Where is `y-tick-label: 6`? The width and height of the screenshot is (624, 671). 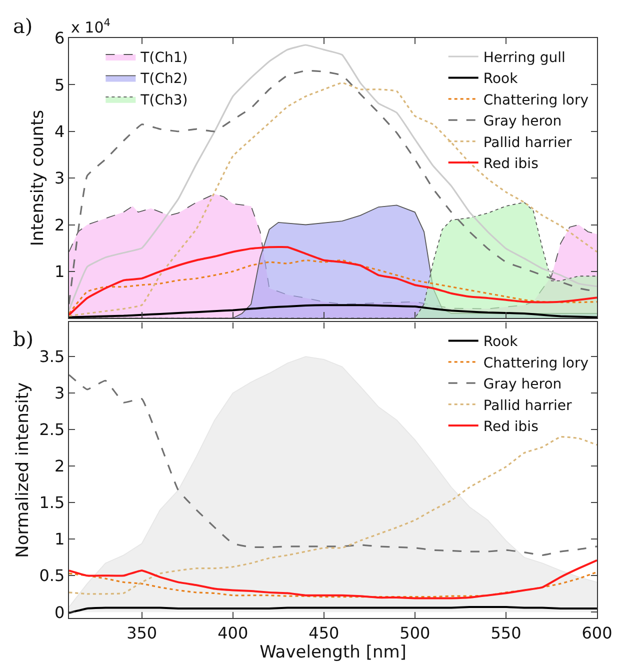
y-tick-label: 6 is located at coordinates (59, 38).